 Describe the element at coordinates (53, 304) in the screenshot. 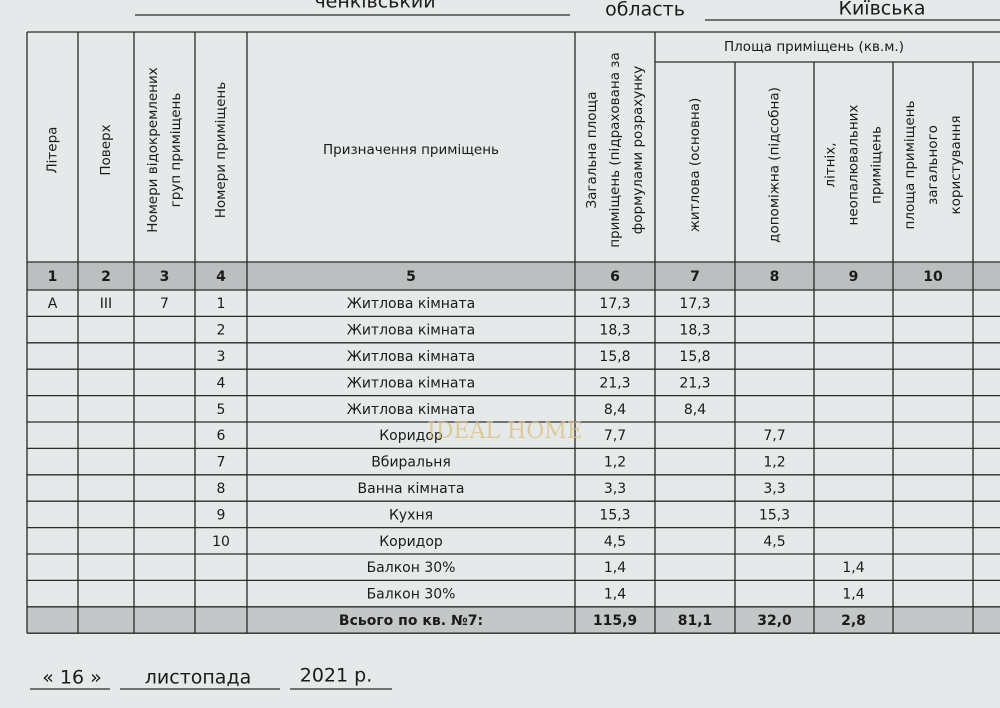

I see `table-cell: А` at that location.